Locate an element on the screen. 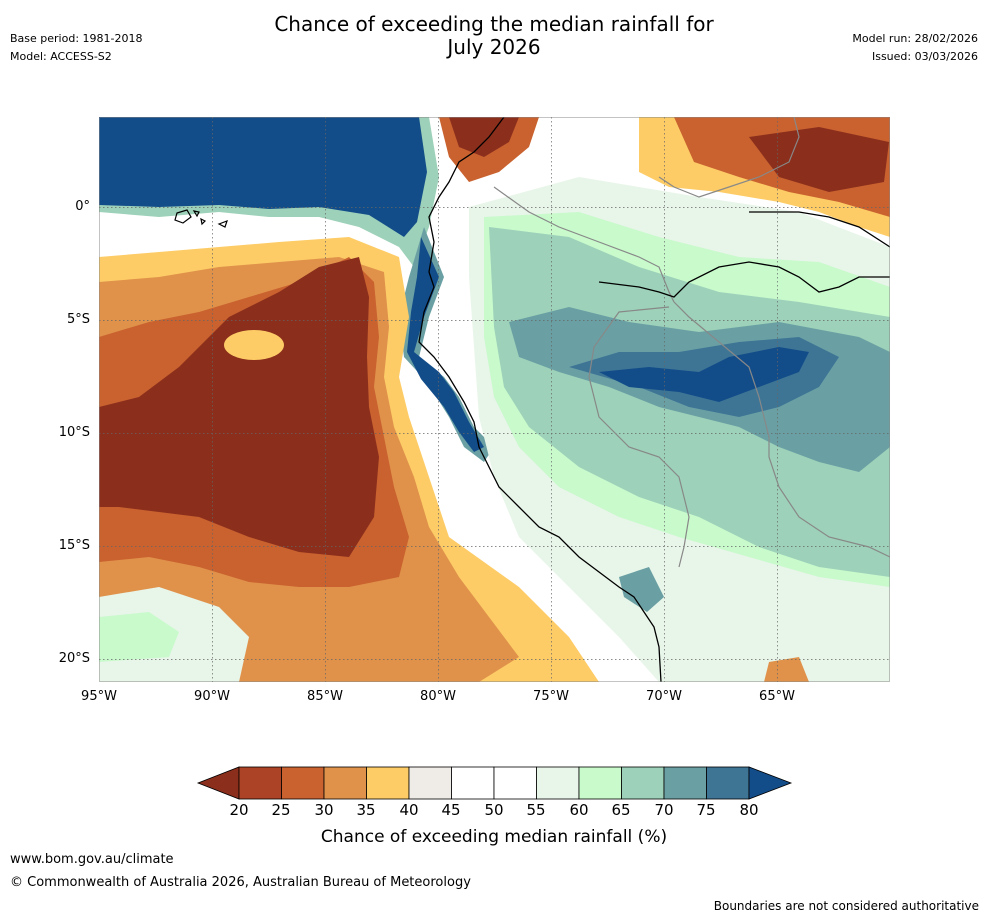 Image resolution: width=988 pixels, height=919 pixels. colorbar is located at coordinates (494, 783).